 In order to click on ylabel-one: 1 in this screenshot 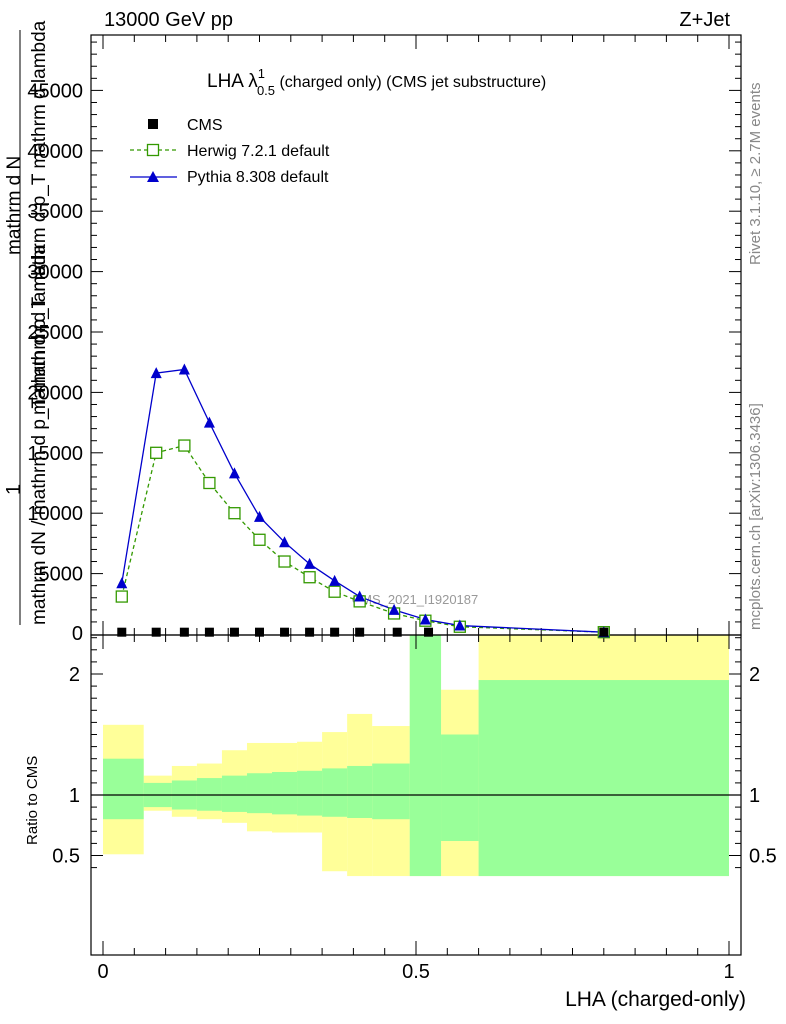, I will do `click(14, 489)`.